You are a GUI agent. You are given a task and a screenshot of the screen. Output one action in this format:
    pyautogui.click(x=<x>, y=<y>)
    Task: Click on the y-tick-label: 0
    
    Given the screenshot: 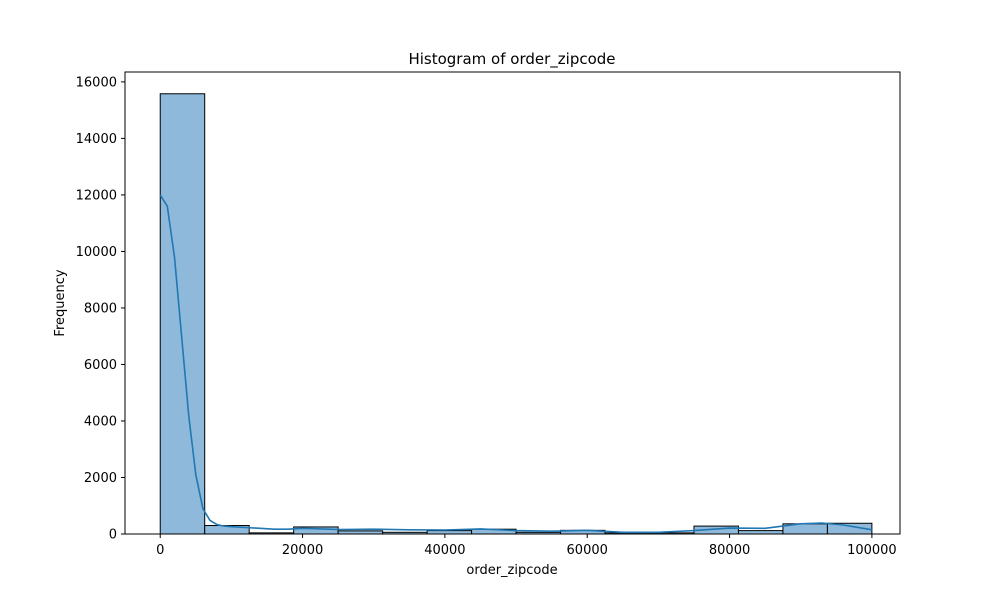 What is the action you would take?
    pyautogui.click(x=113, y=535)
    